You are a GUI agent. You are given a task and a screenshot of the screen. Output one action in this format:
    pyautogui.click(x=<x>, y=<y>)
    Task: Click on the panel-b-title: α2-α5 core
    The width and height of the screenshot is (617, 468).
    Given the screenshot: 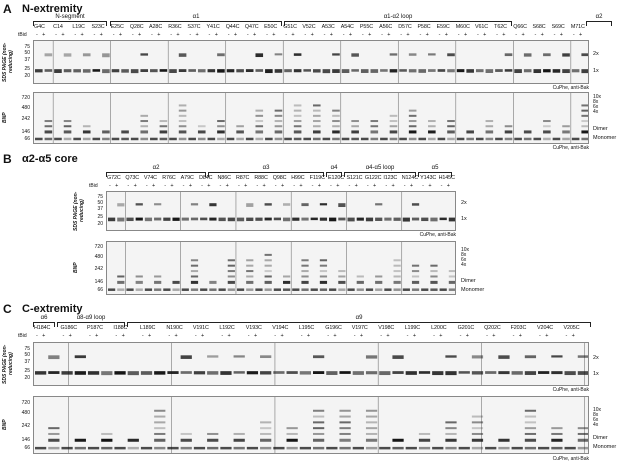 What is the action you would take?
    pyautogui.click(x=50, y=159)
    